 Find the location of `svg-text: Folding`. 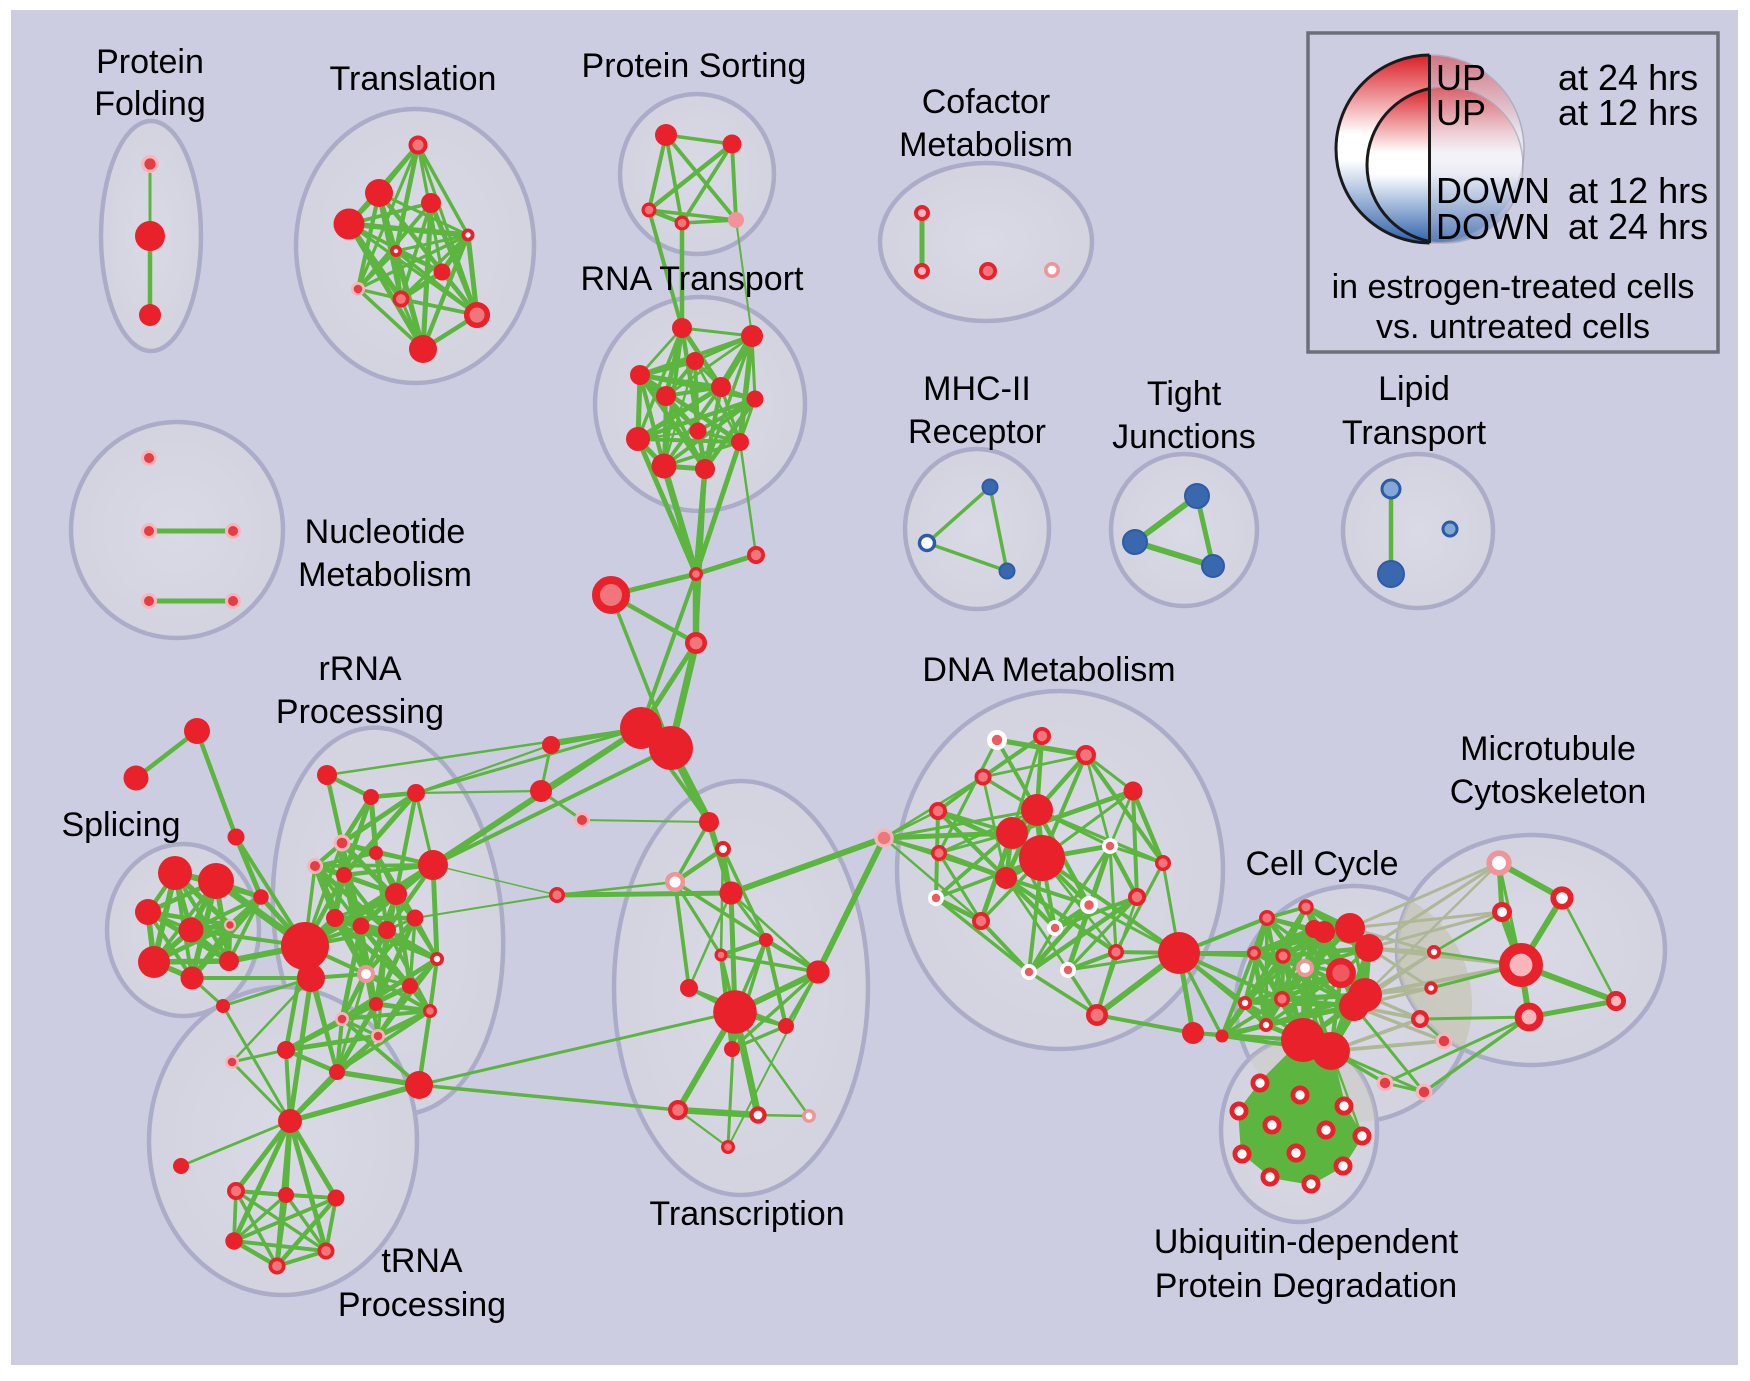

svg-text: Folding is located at coordinates (150, 104).